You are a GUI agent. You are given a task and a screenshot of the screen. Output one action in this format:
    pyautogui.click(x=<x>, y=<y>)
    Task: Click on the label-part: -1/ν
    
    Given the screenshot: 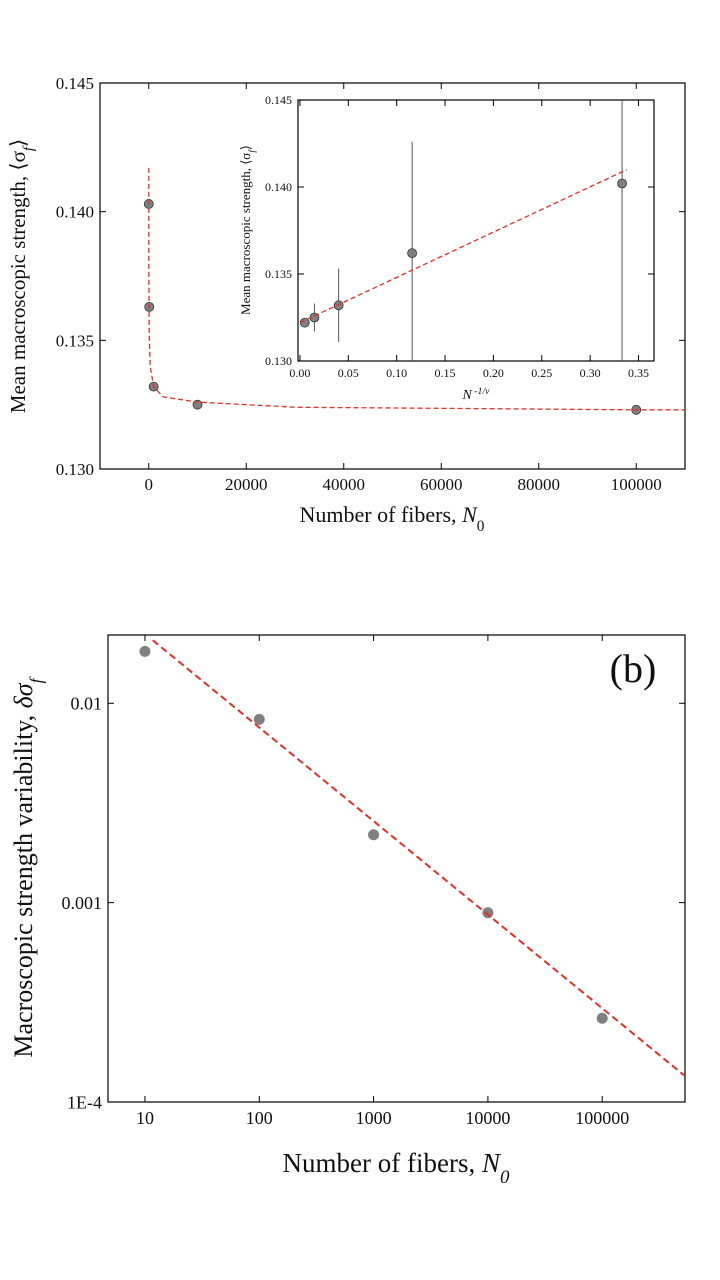 What is the action you would take?
    pyautogui.click(x=481, y=391)
    